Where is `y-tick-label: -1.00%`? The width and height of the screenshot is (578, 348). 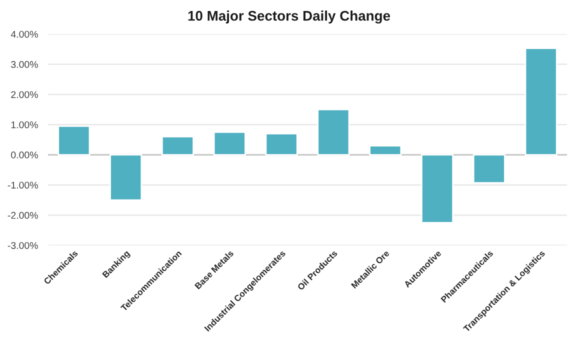
y-tick-label: -1.00% is located at coordinates (23, 185).